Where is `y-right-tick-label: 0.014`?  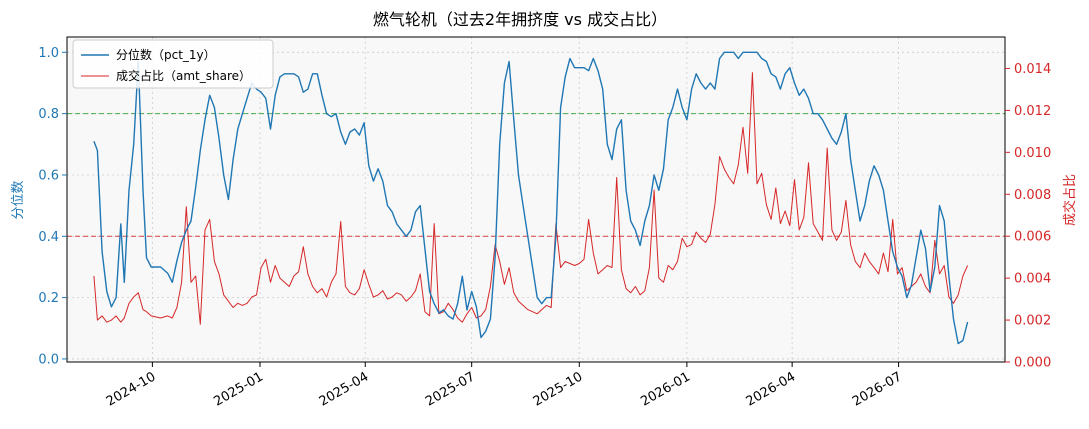
y-right-tick-label: 0.014 is located at coordinates (1032, 69).